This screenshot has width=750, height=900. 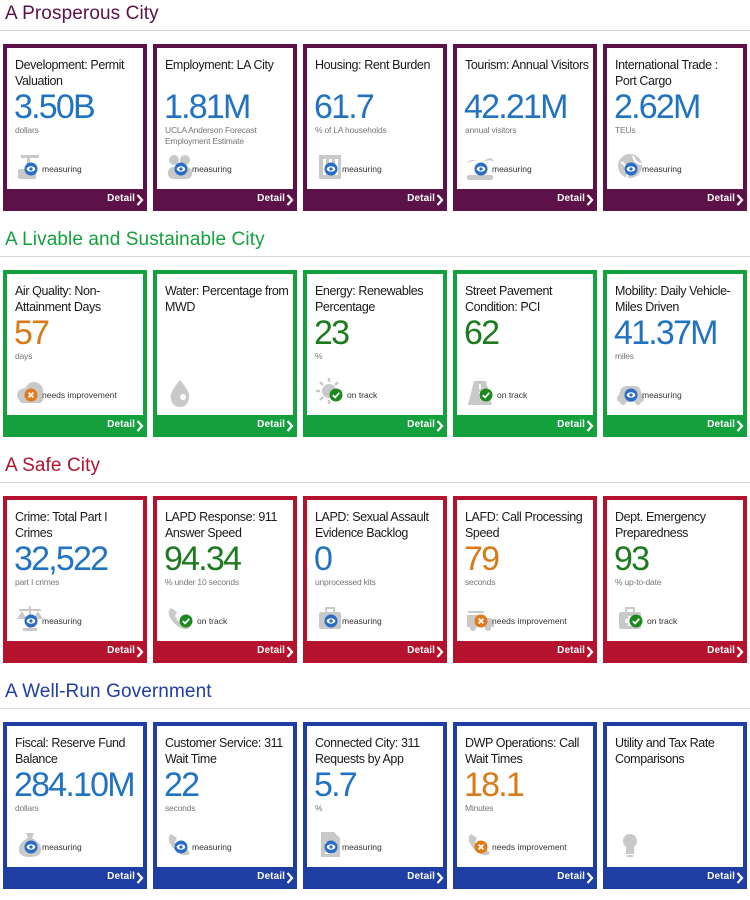 What do you see at coordinates (638, 582) in the screenshot?
I see `metric-unit: % up-to-date` at bounding box center [638, 582].